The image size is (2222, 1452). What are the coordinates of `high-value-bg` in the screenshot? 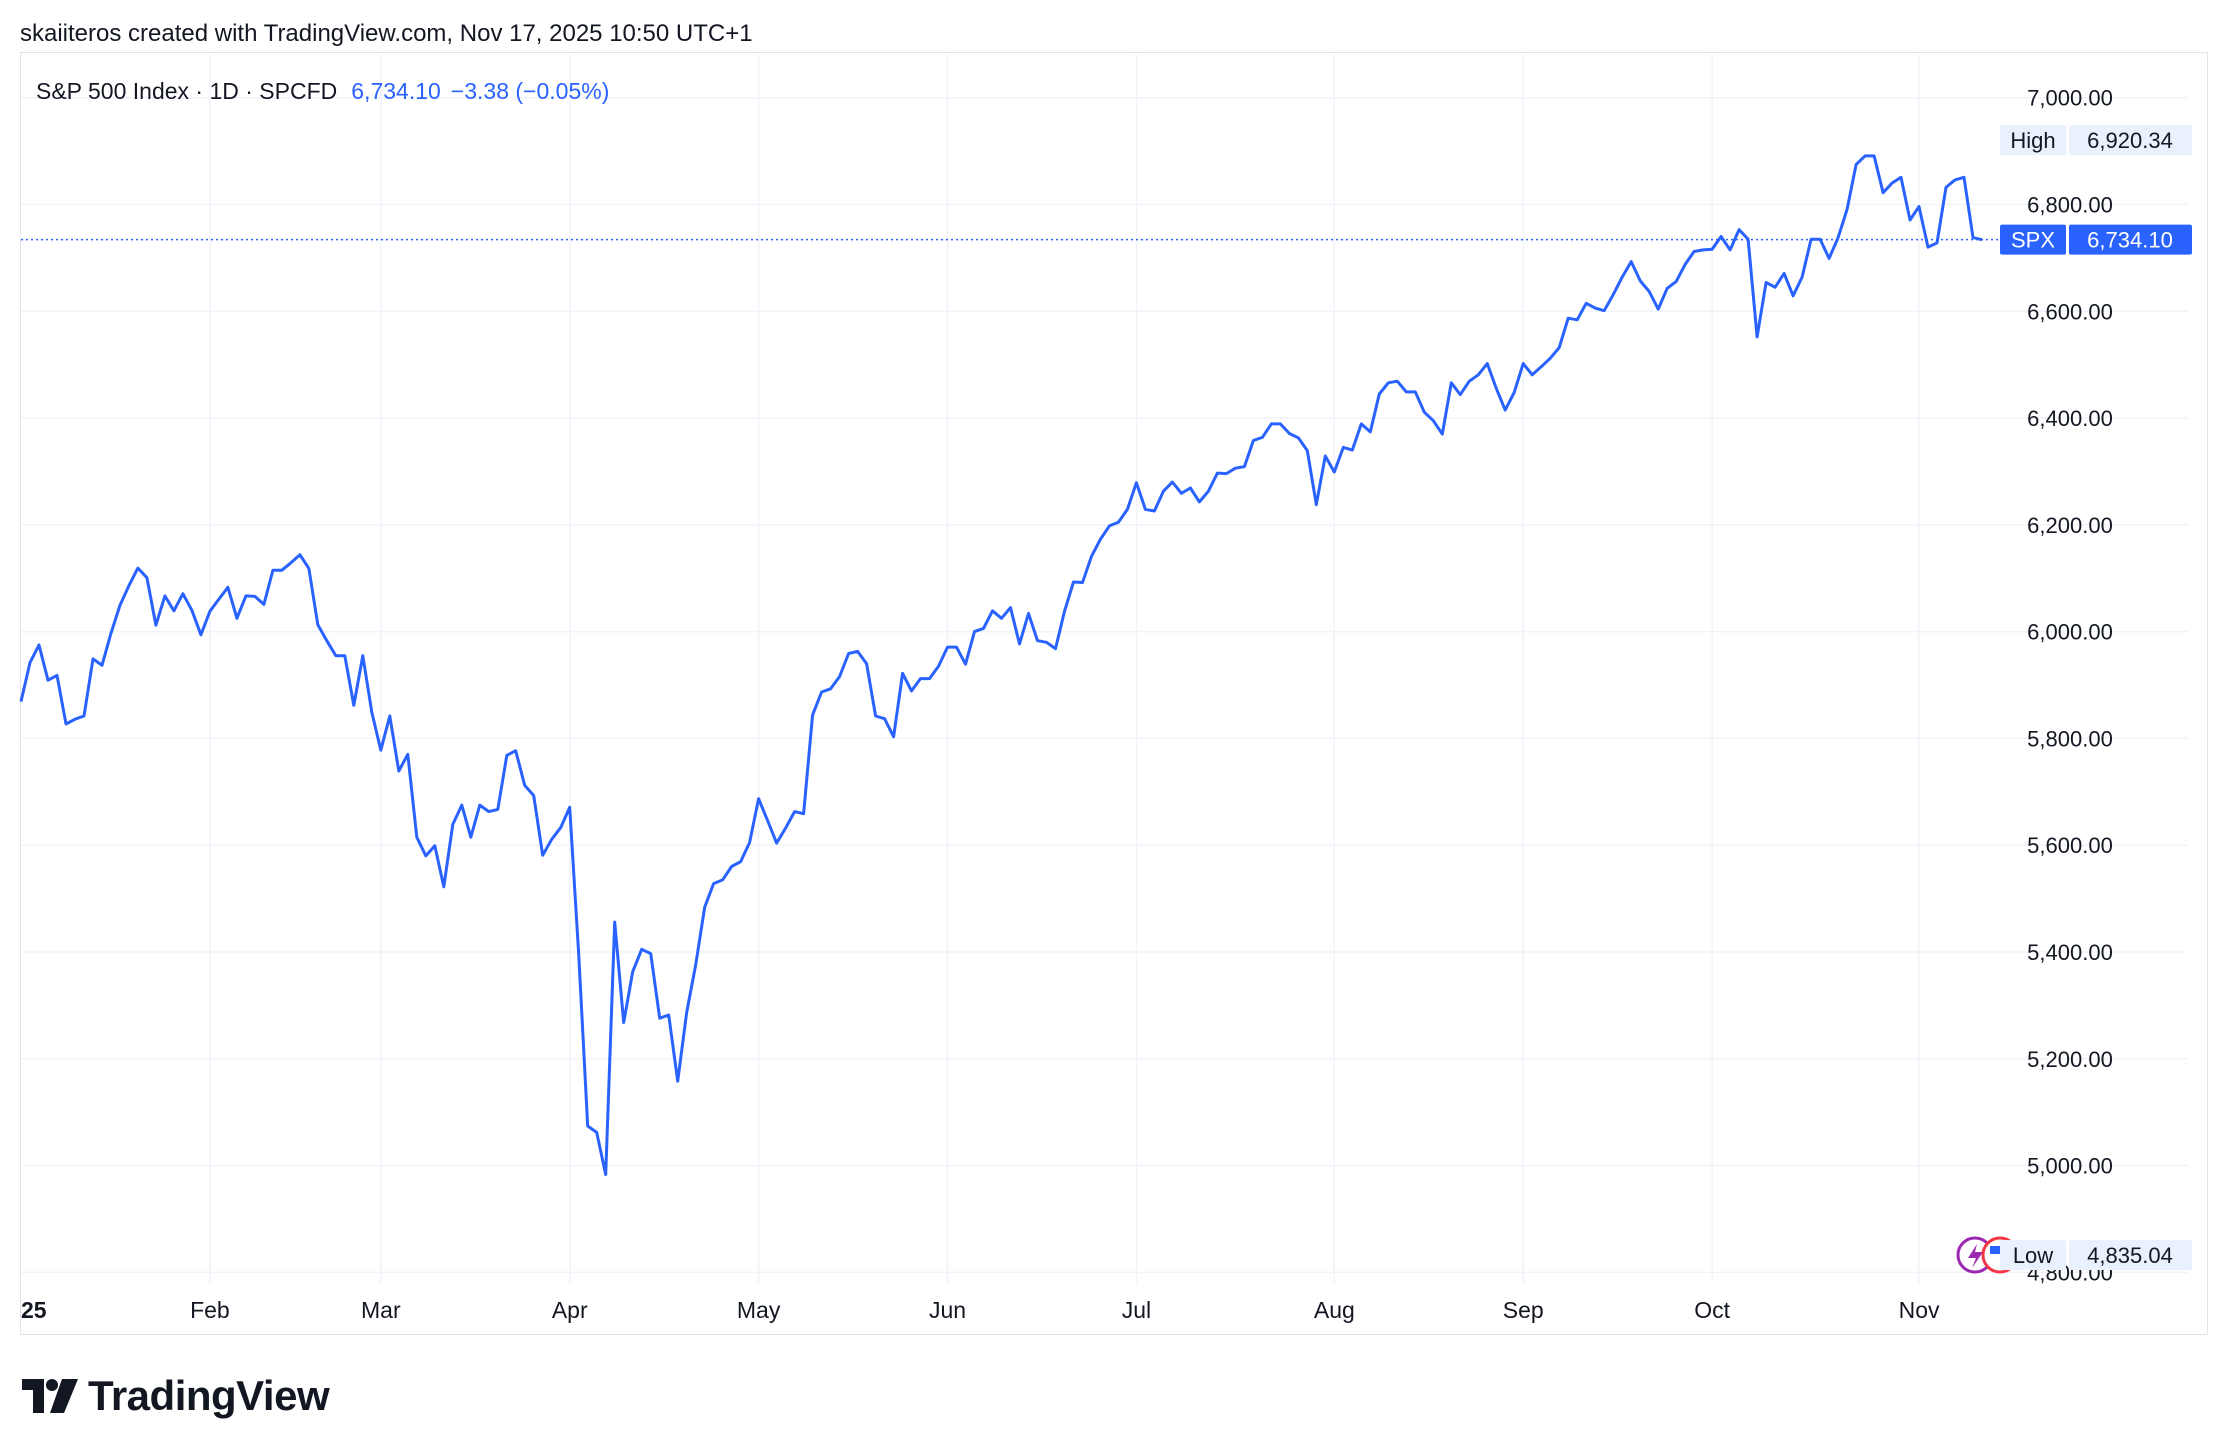 It's located at (2130, 140).